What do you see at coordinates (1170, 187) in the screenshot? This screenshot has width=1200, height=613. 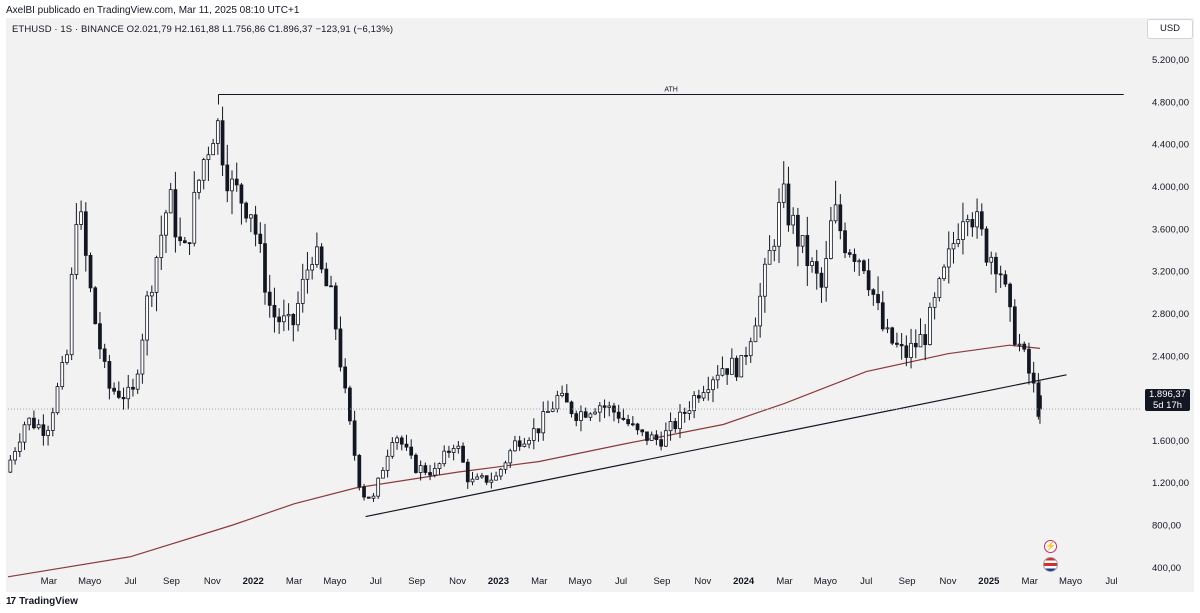 I see `y-tick-label: 4.000,00` at bounding box center [1170, 187].